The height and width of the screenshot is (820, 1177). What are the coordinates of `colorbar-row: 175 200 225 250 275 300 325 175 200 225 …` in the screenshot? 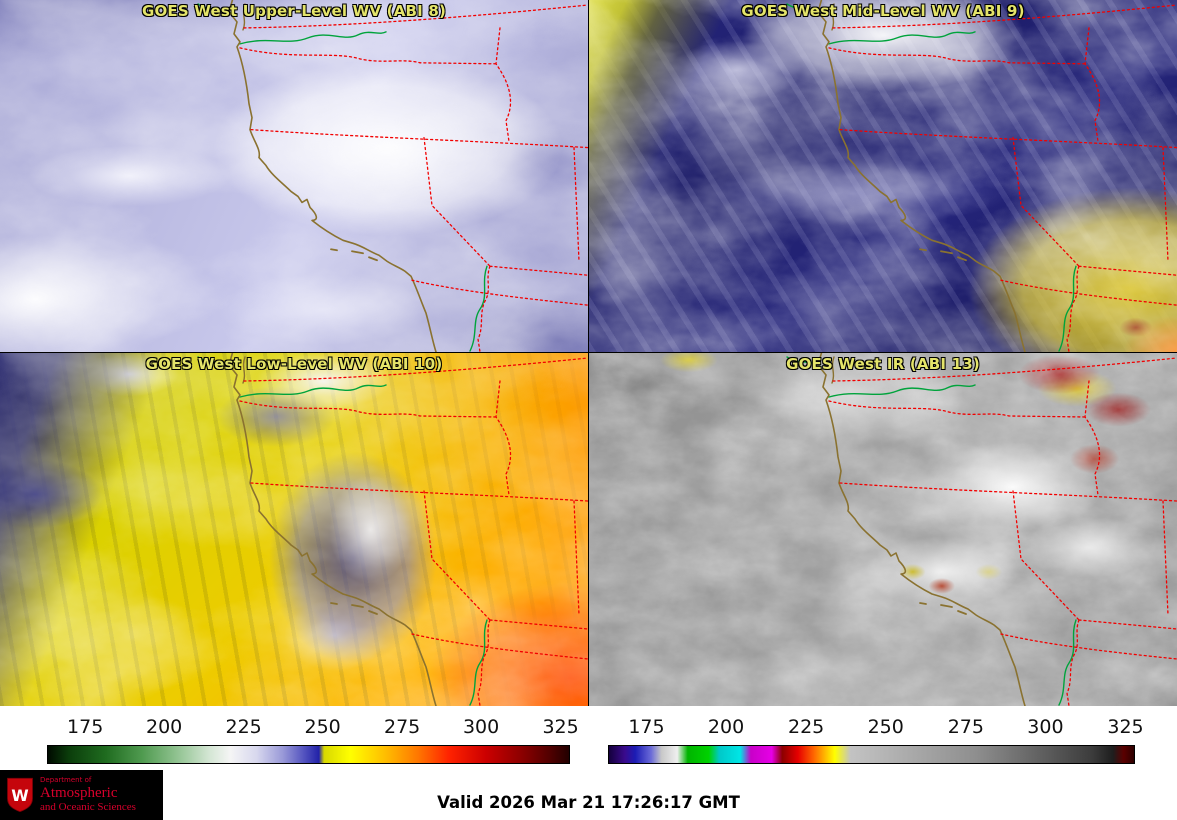 It's located at (588, 738).